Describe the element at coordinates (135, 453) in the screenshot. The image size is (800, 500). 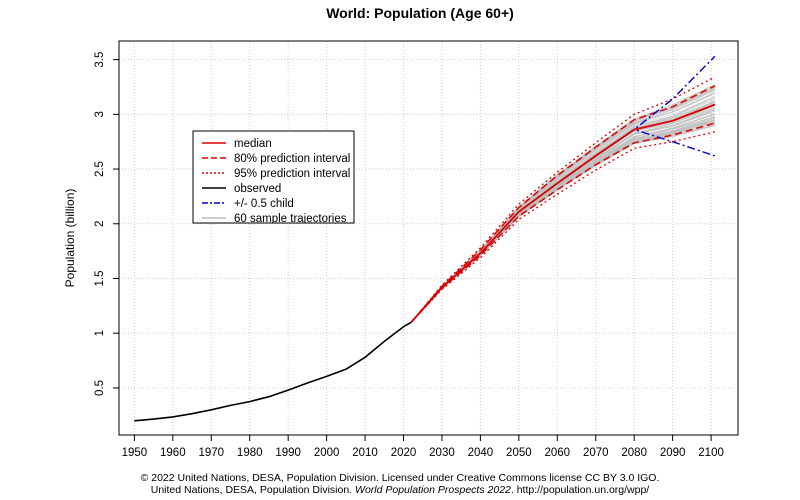
I see `x-tick-label: 1950` at that location.